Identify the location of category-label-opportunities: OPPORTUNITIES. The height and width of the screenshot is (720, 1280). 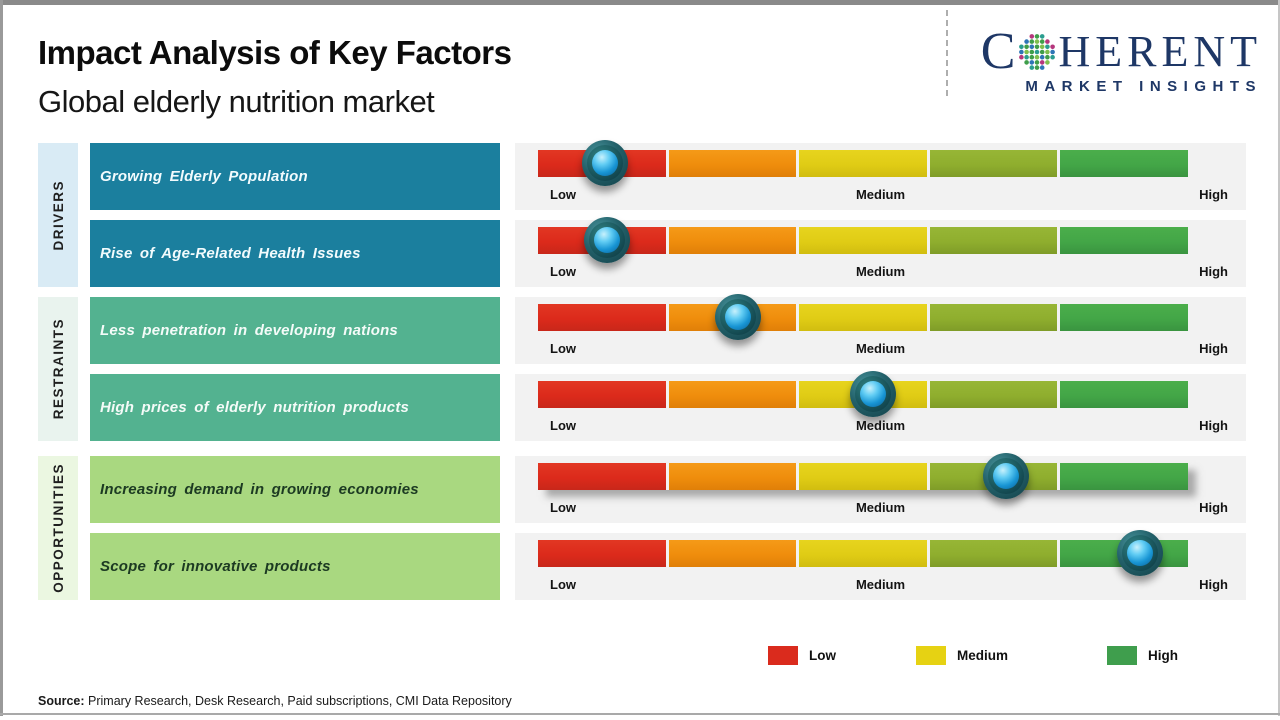
(58, 528).